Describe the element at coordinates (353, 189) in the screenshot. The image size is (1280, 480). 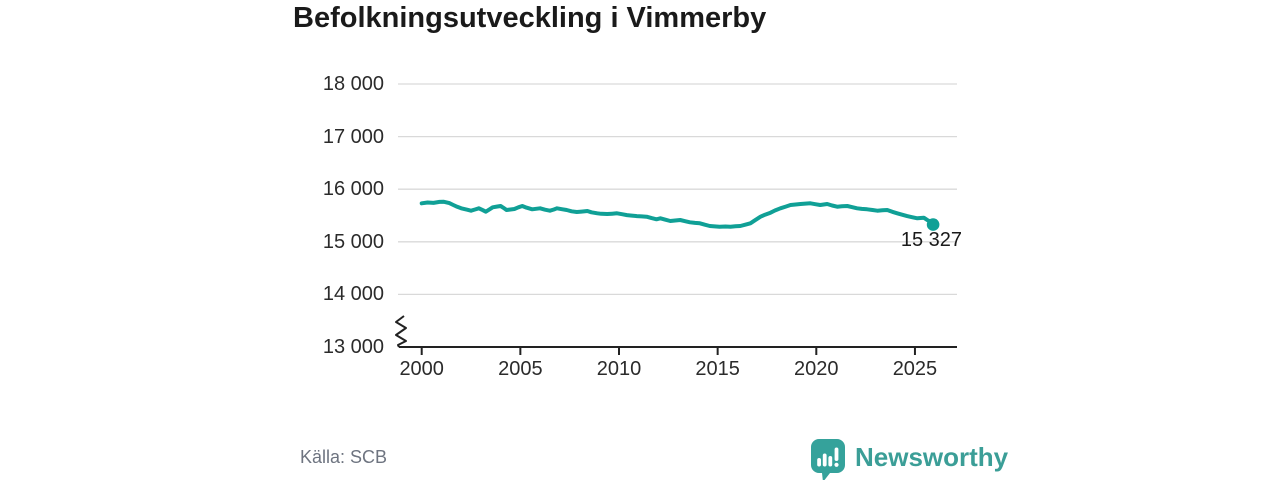
I see `y-tick-label: 16 000` at that location.